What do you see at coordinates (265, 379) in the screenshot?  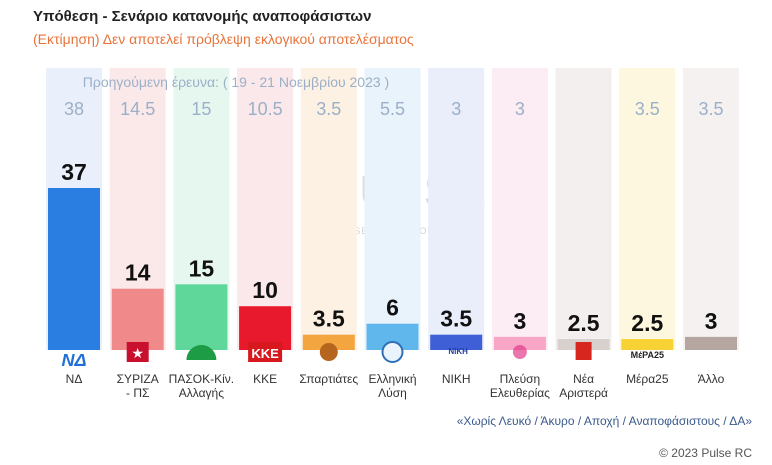 I see `category-label: ΚΚΕ` at bounding box center [265, 379].